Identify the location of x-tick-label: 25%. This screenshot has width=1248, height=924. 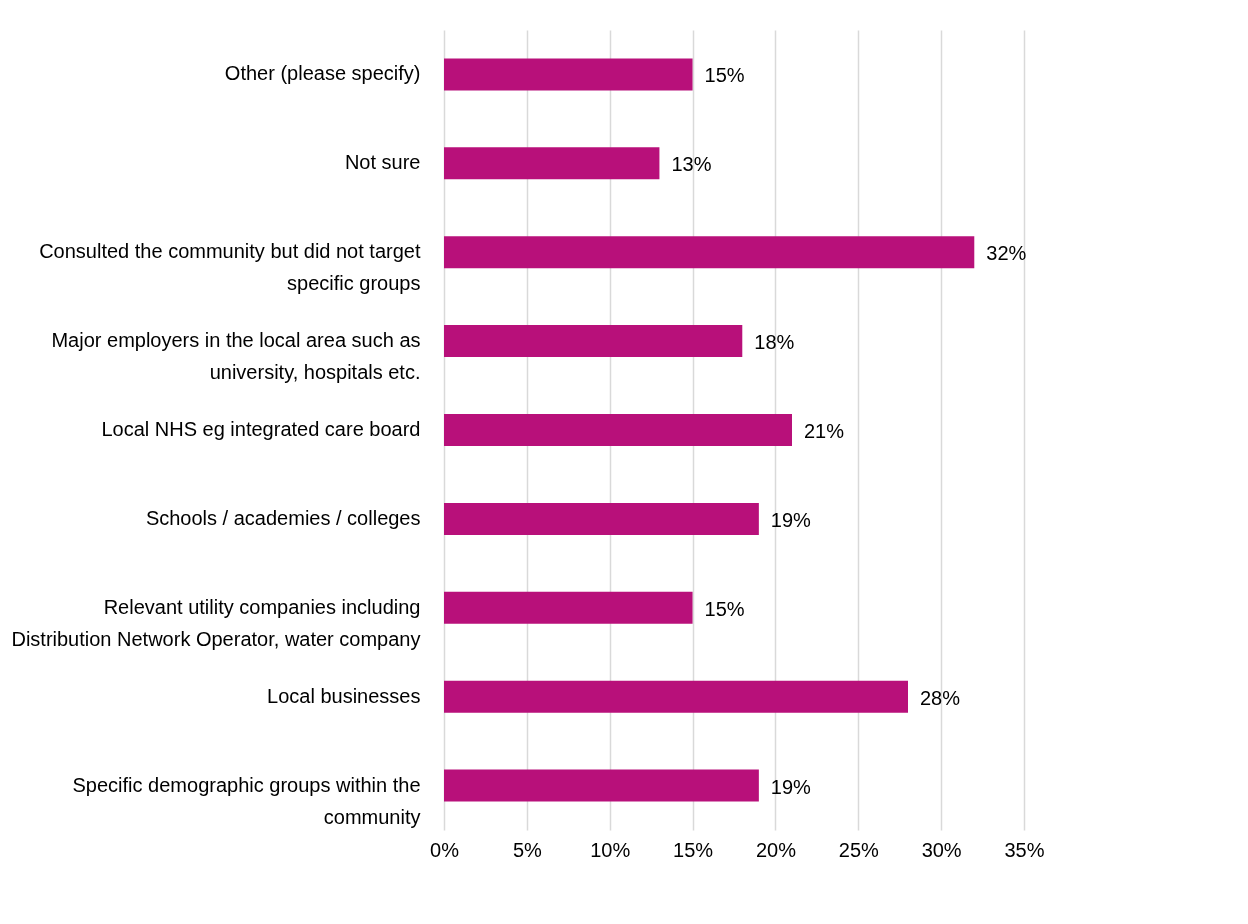
(859, 849).